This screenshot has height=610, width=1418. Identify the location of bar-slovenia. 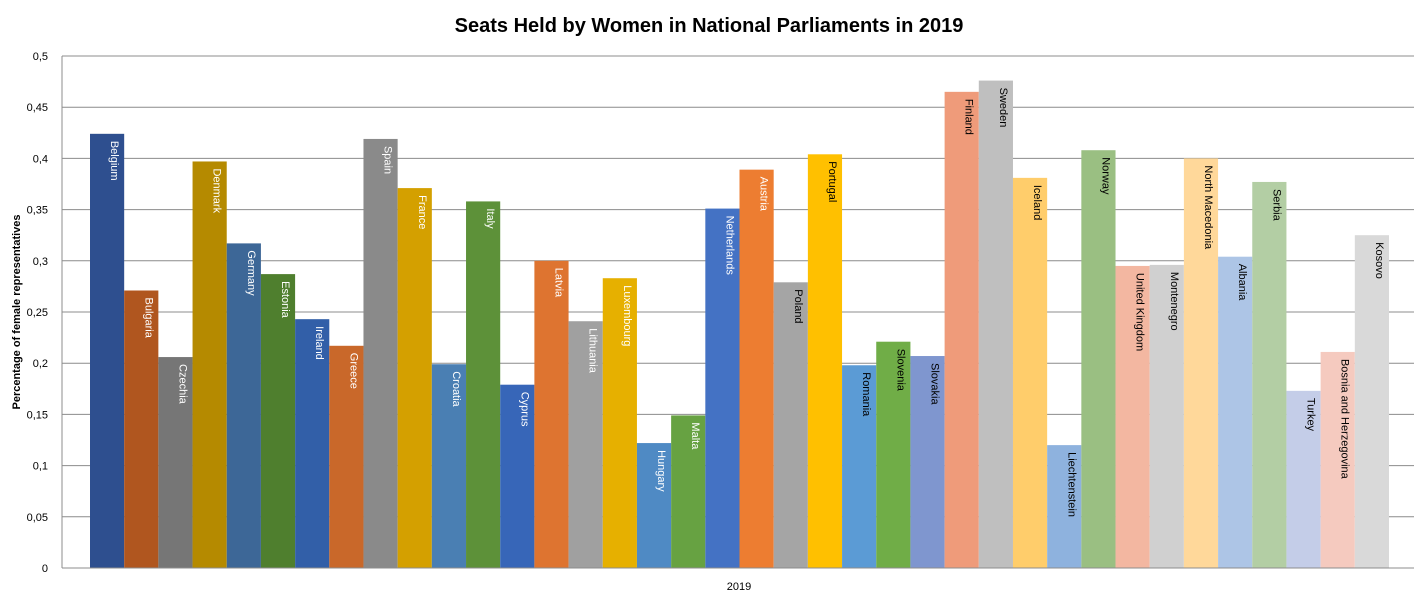
(893, 454).